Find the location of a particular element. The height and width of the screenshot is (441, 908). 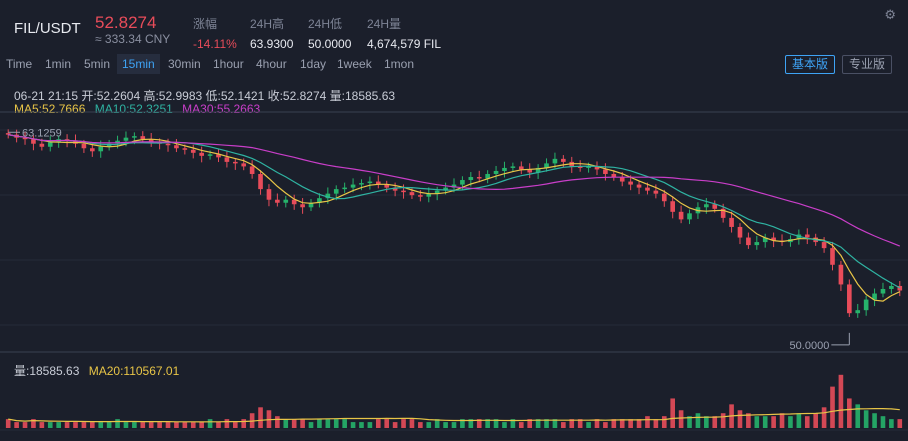

basic-version-button: 基本版 is located at coordinates (810, 64).